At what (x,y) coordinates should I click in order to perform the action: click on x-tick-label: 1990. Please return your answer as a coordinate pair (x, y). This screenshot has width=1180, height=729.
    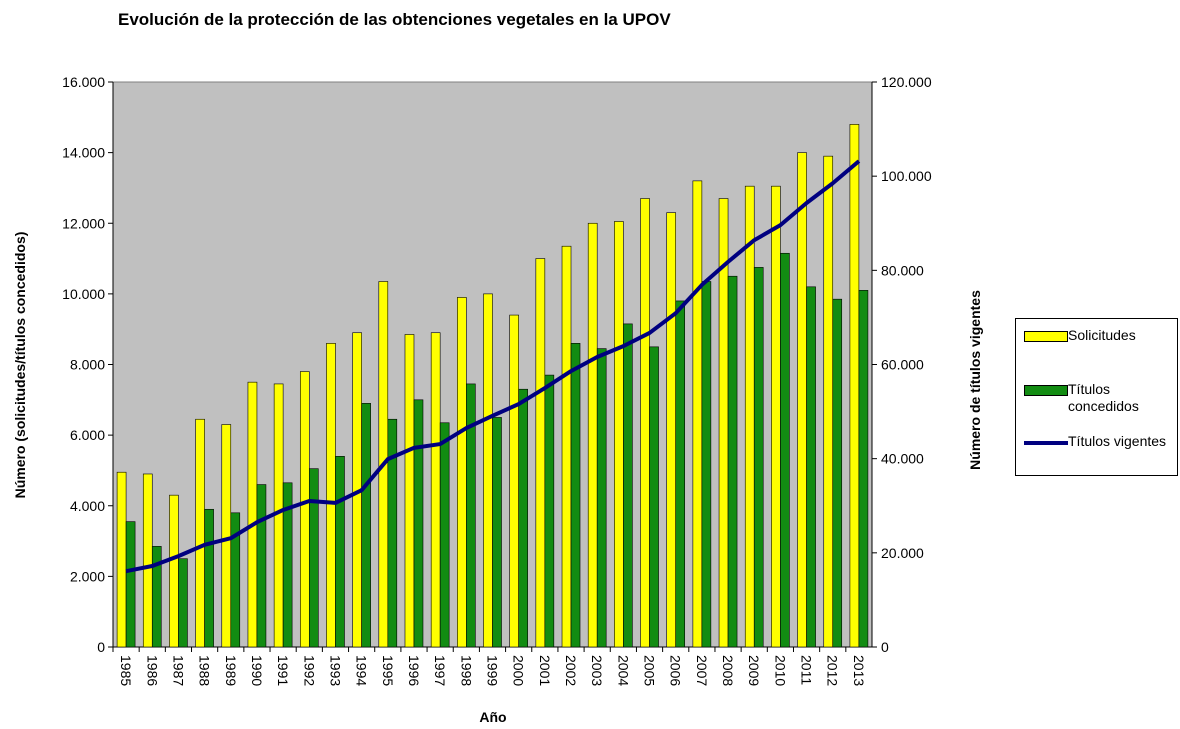
    Looking at the image, I should click on (257, 670).